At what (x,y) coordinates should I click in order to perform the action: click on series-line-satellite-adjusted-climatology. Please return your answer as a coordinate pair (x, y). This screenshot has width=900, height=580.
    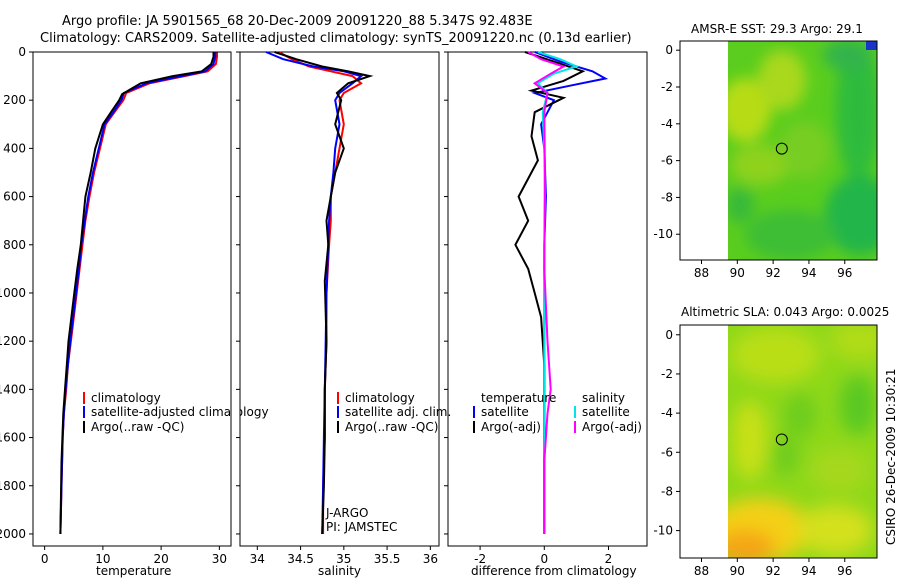
    Looking at the image, I should click on (138, 293).